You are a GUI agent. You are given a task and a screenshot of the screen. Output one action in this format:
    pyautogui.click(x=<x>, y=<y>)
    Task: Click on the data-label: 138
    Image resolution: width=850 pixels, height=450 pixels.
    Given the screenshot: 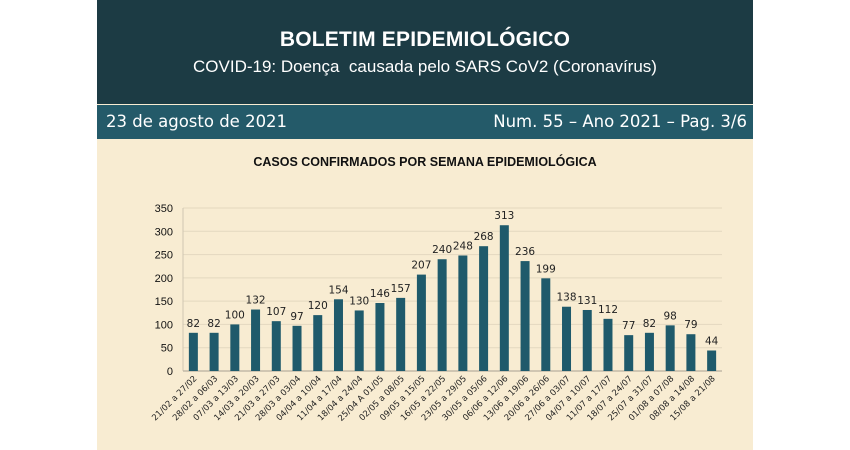 What is the action you would take?
    pyautogui.click(x=566, y=298)
    